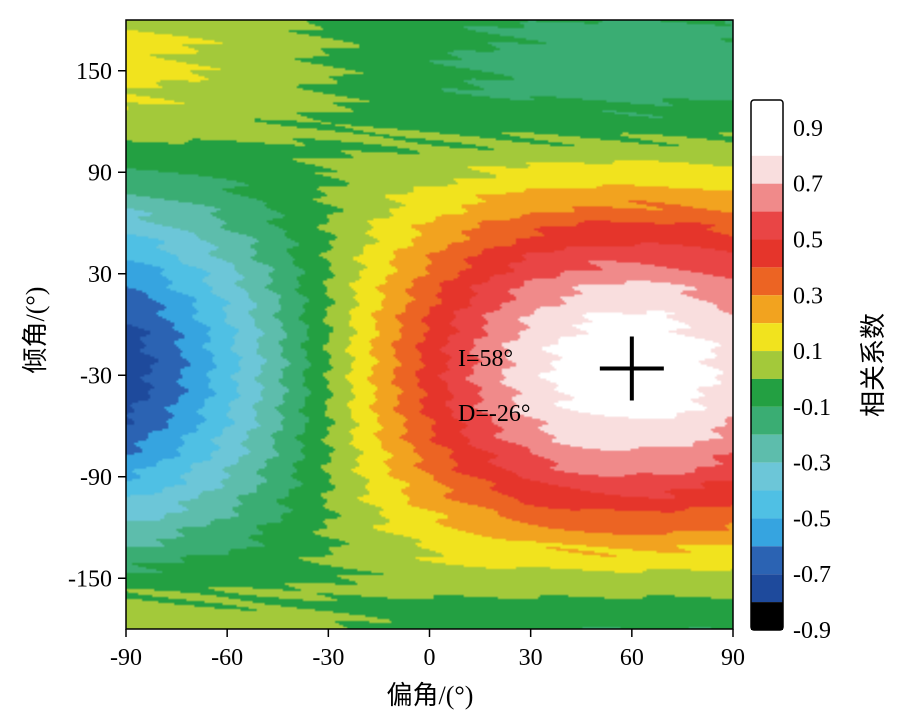  What do you see at coordinates (100, 275) in the screenshot?
I see `y-tick-label: 30` at bounding box center [100, 275].